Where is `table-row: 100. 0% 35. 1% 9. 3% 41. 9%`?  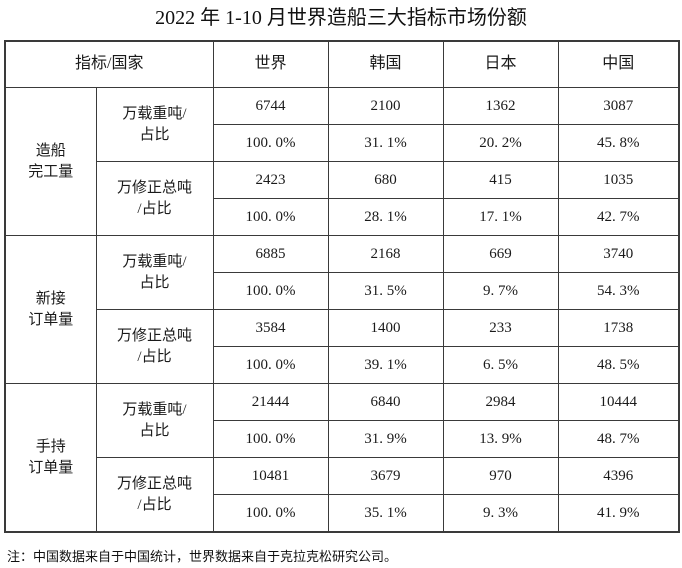 table-row: 100. 0% 35. 1% 9. 3% 41. 9% is located at coordinates (342, 513).